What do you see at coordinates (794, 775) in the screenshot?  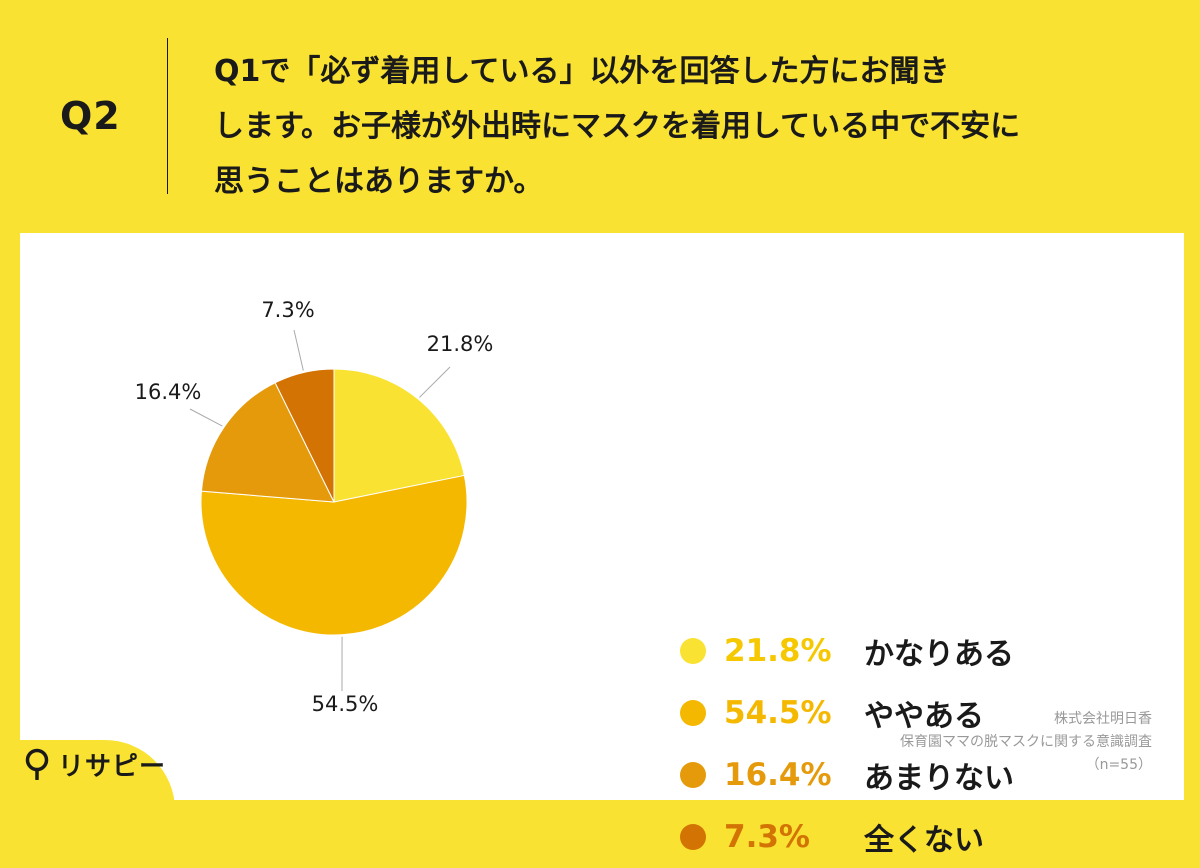 I see `legend-percent: 16.4%` at bounding box center [794, 775].